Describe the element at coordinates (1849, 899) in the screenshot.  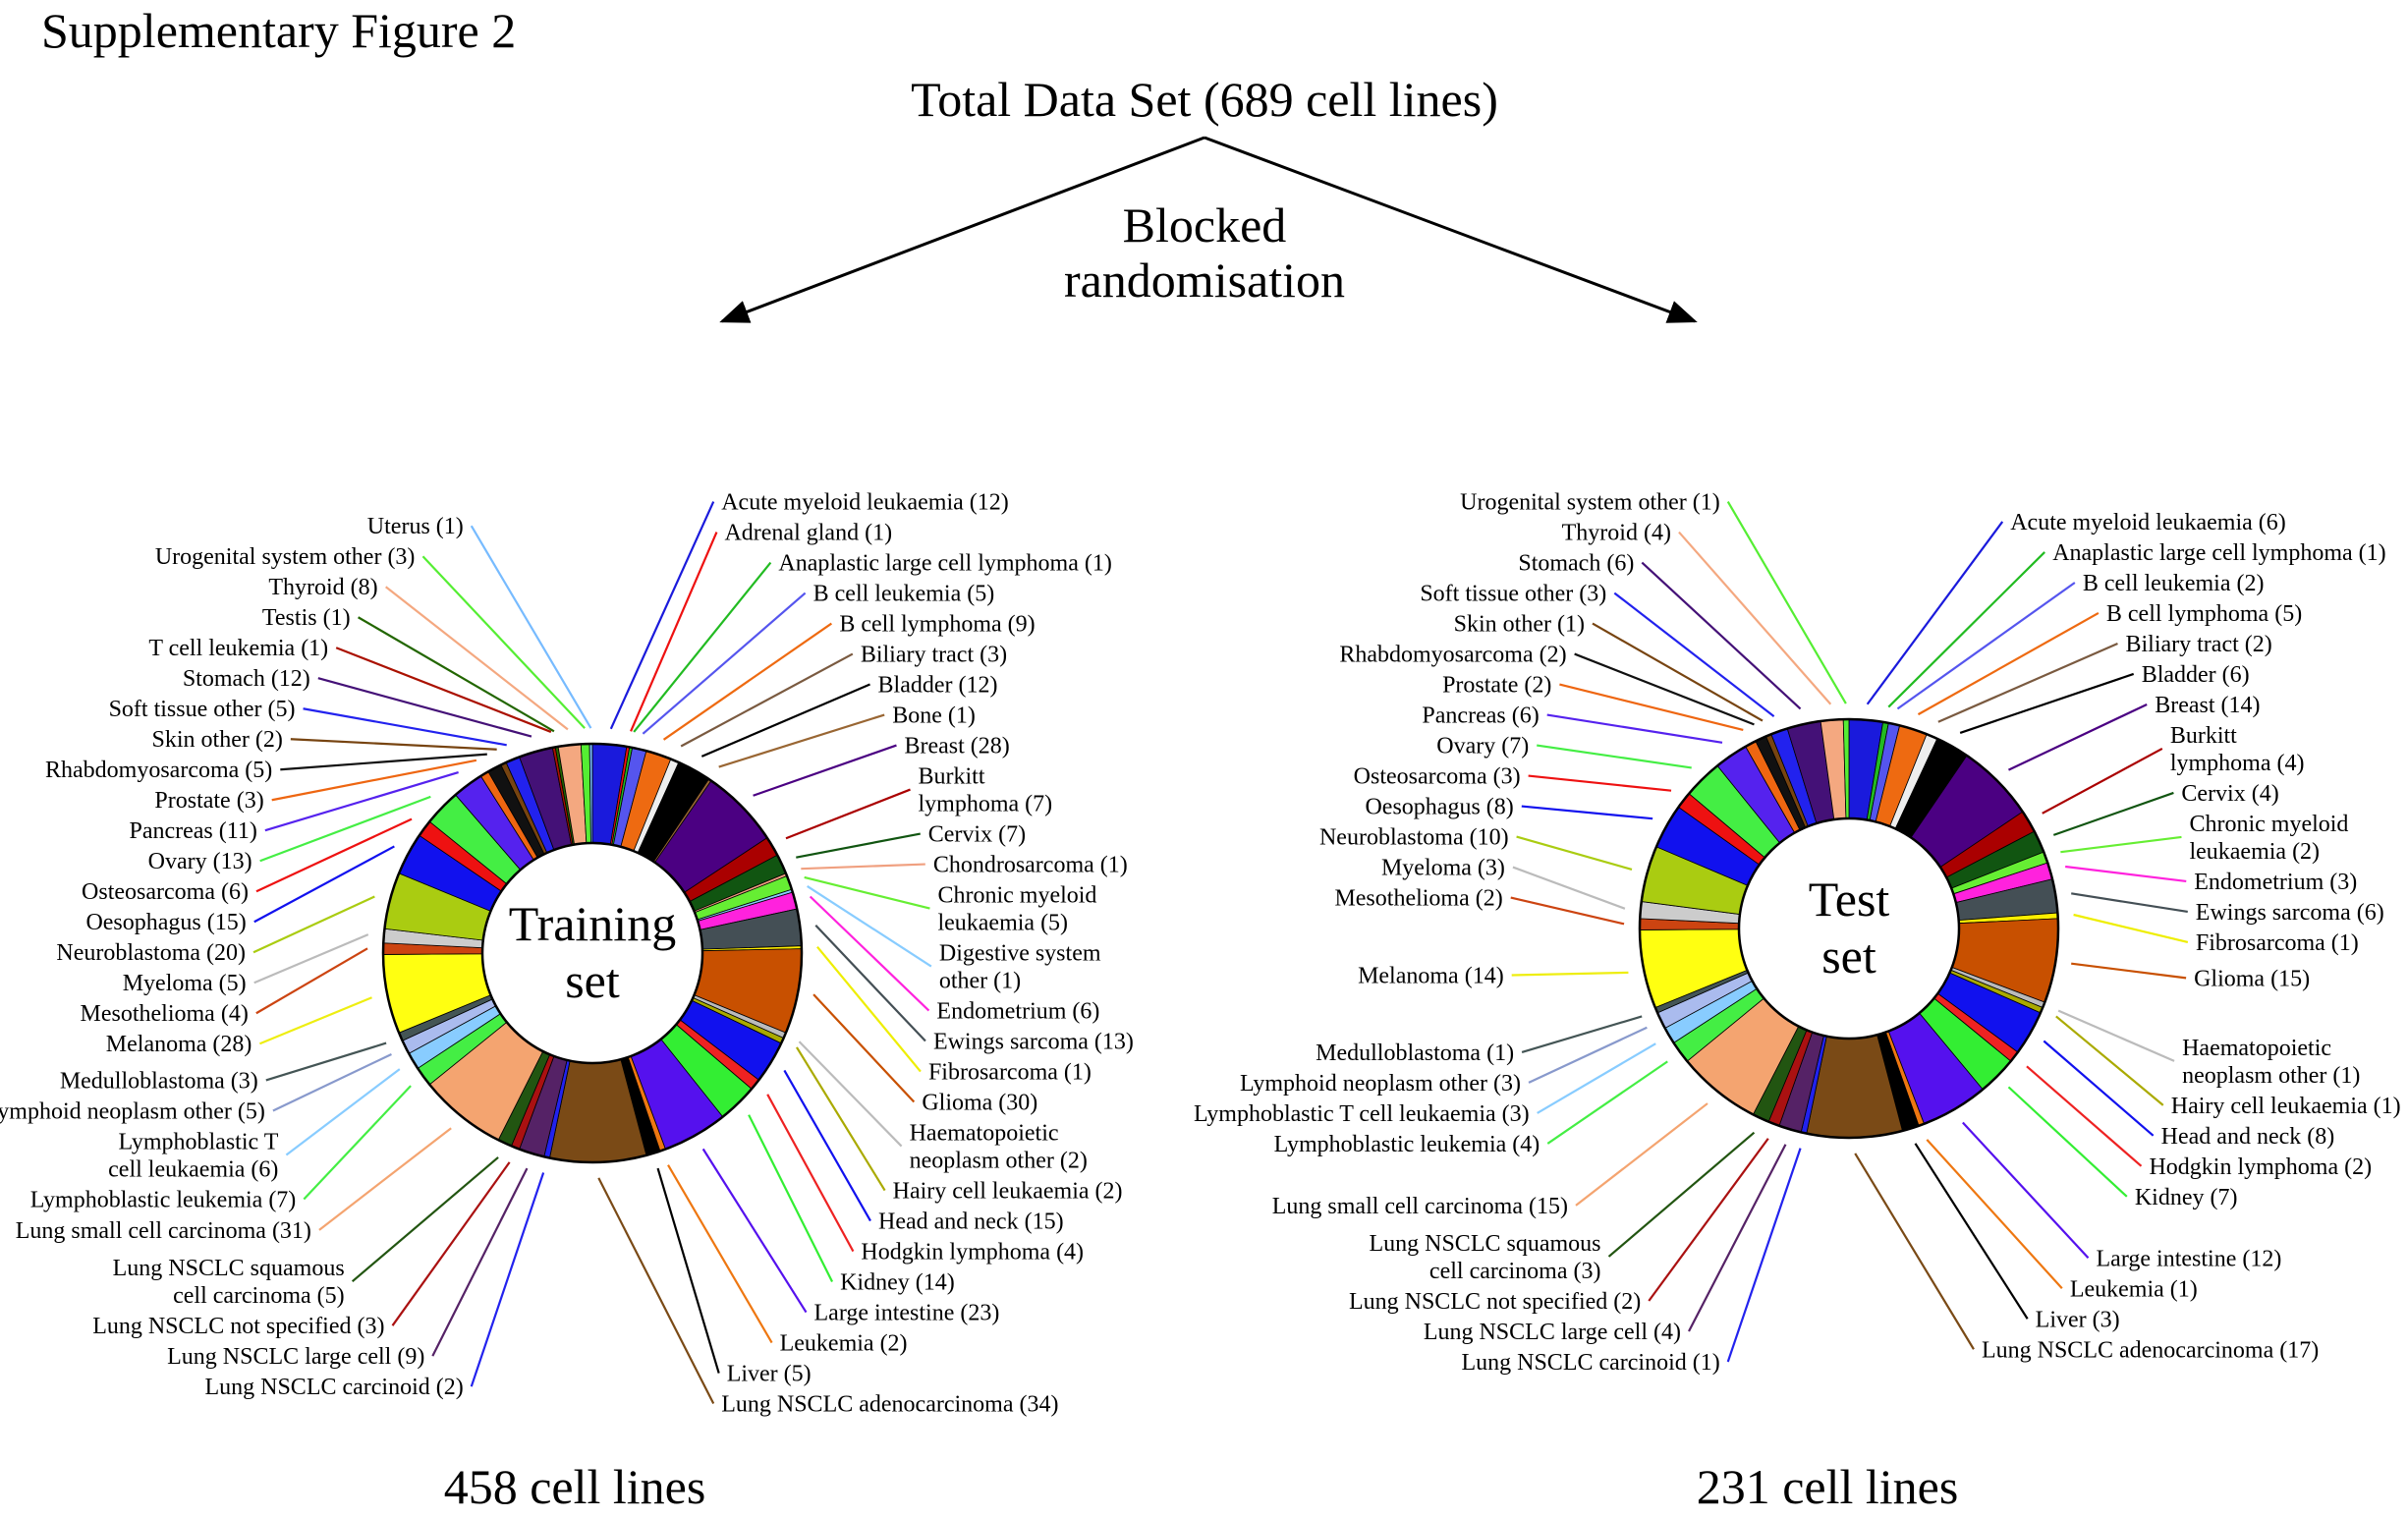
I see `test-center-label-1: Test` at that location.